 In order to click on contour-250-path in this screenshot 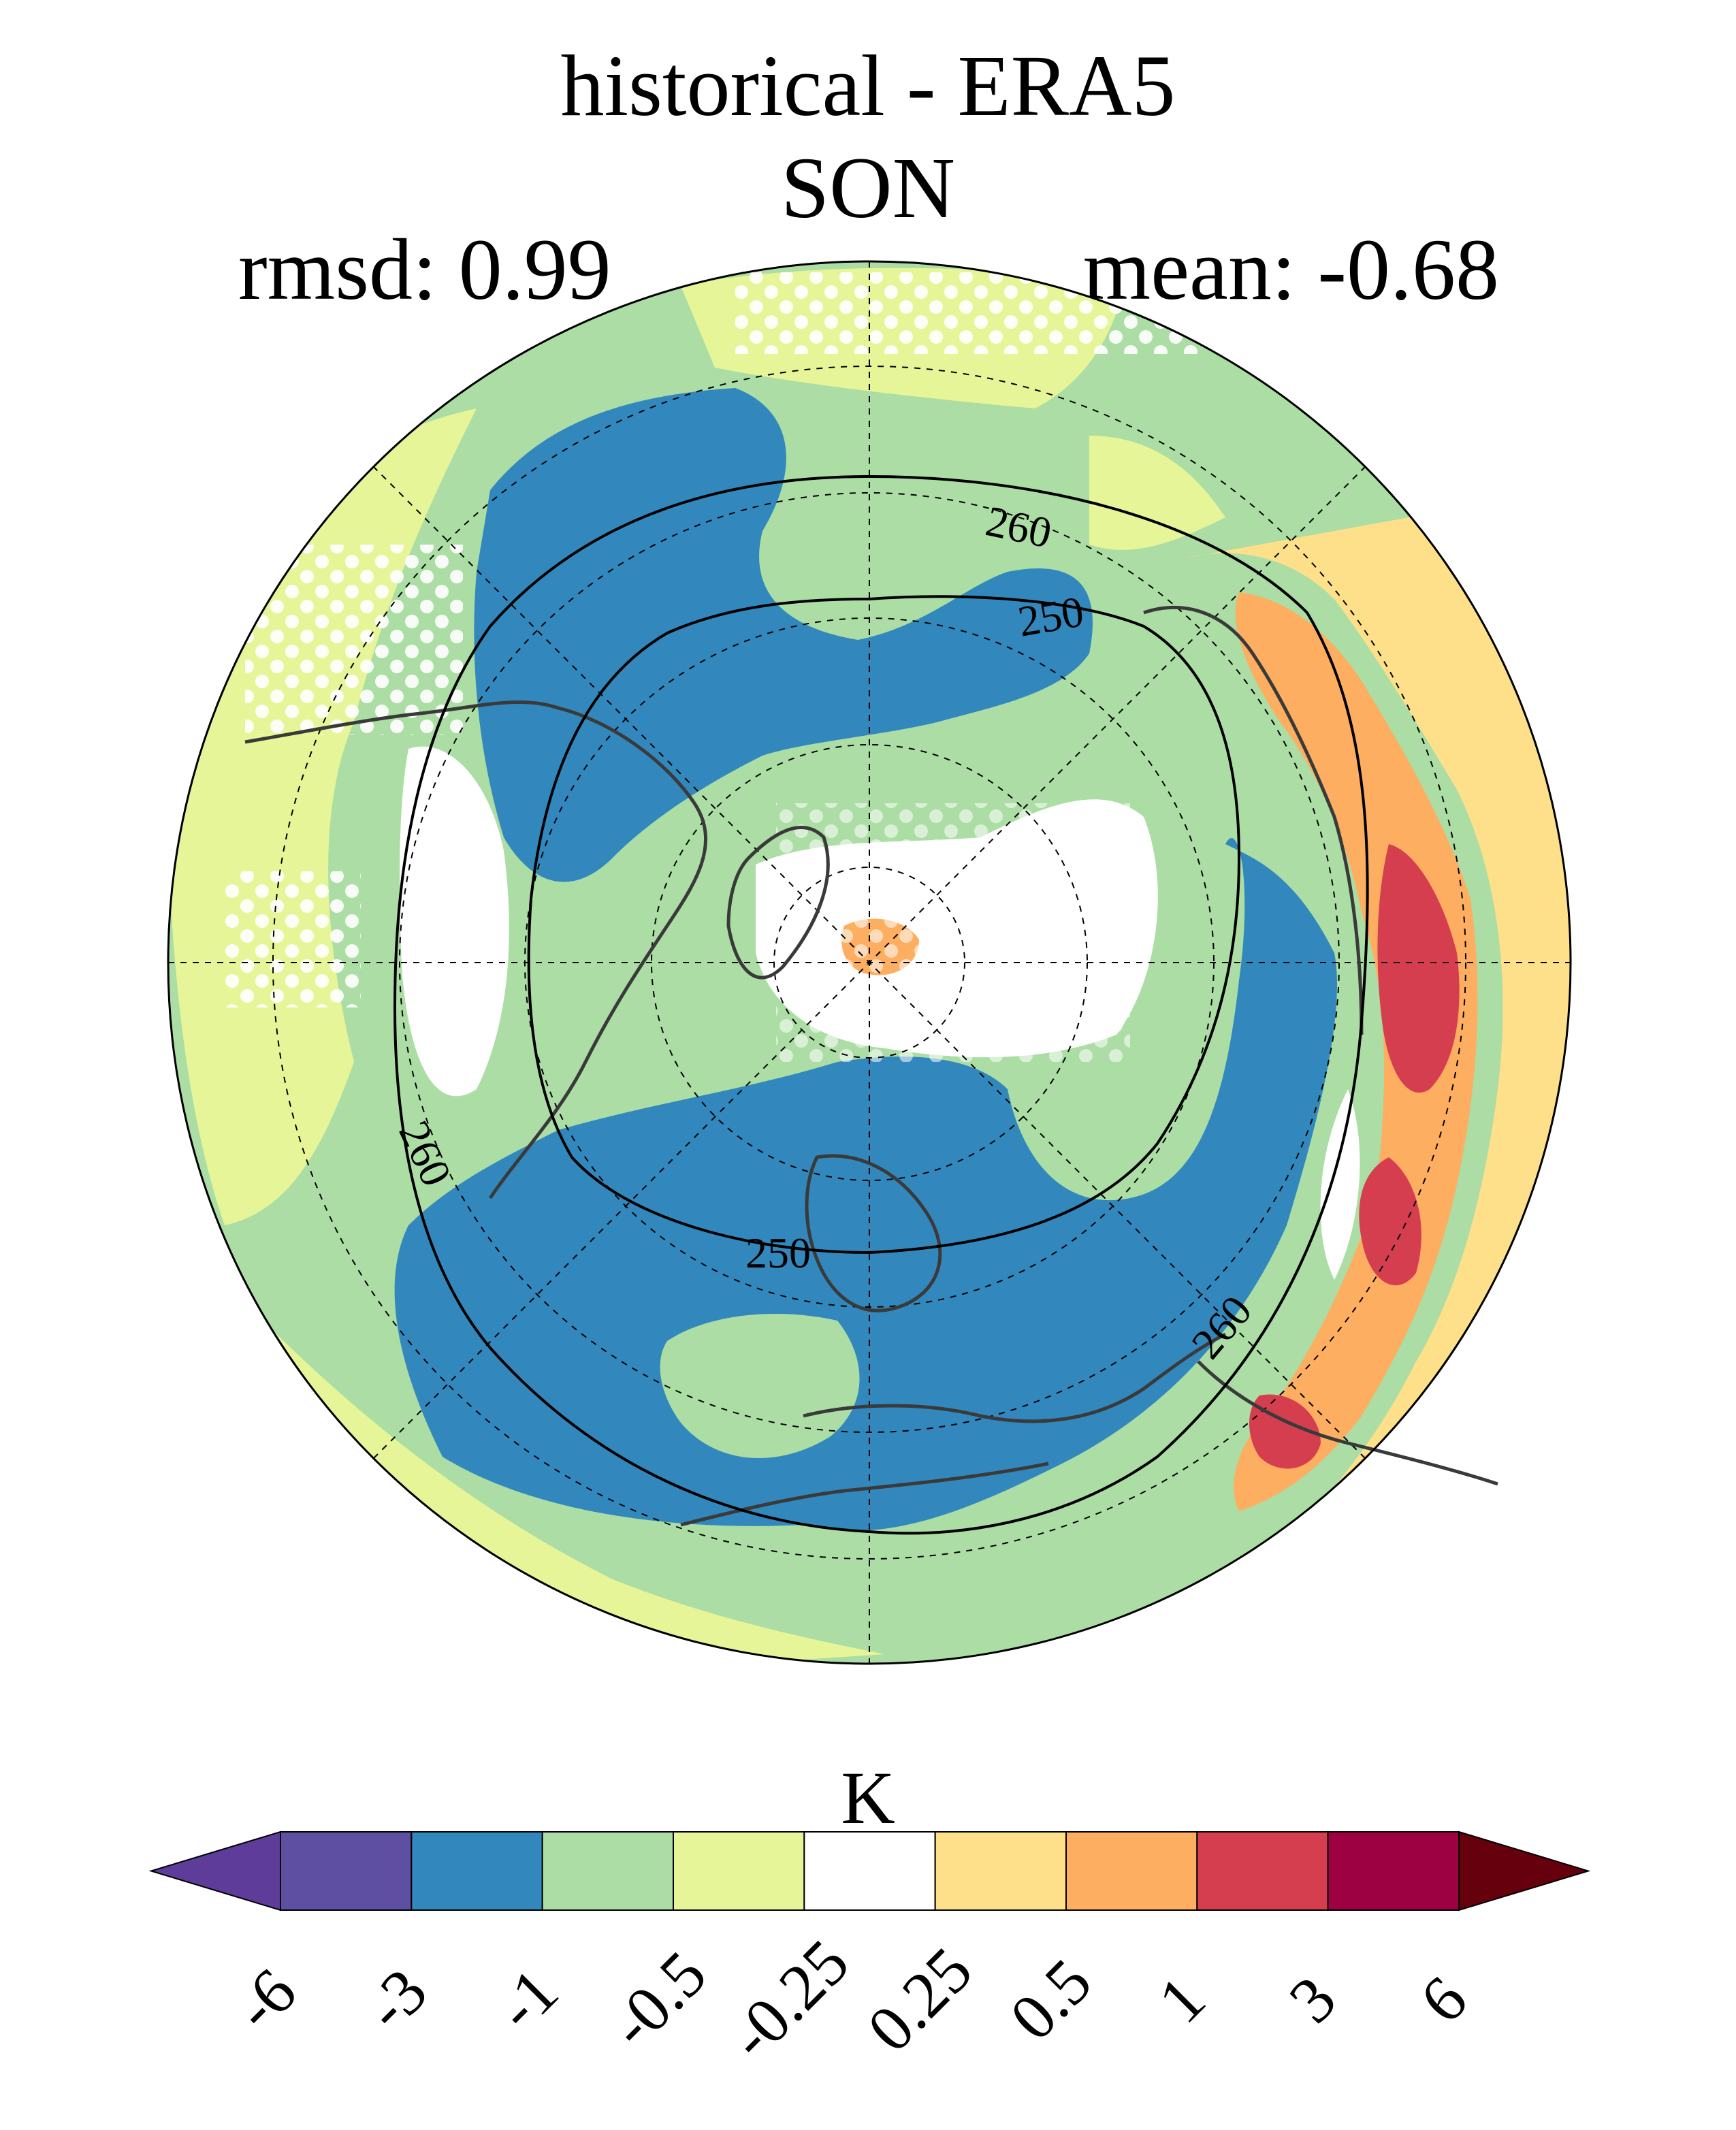, I will do `click(884, 925)`.